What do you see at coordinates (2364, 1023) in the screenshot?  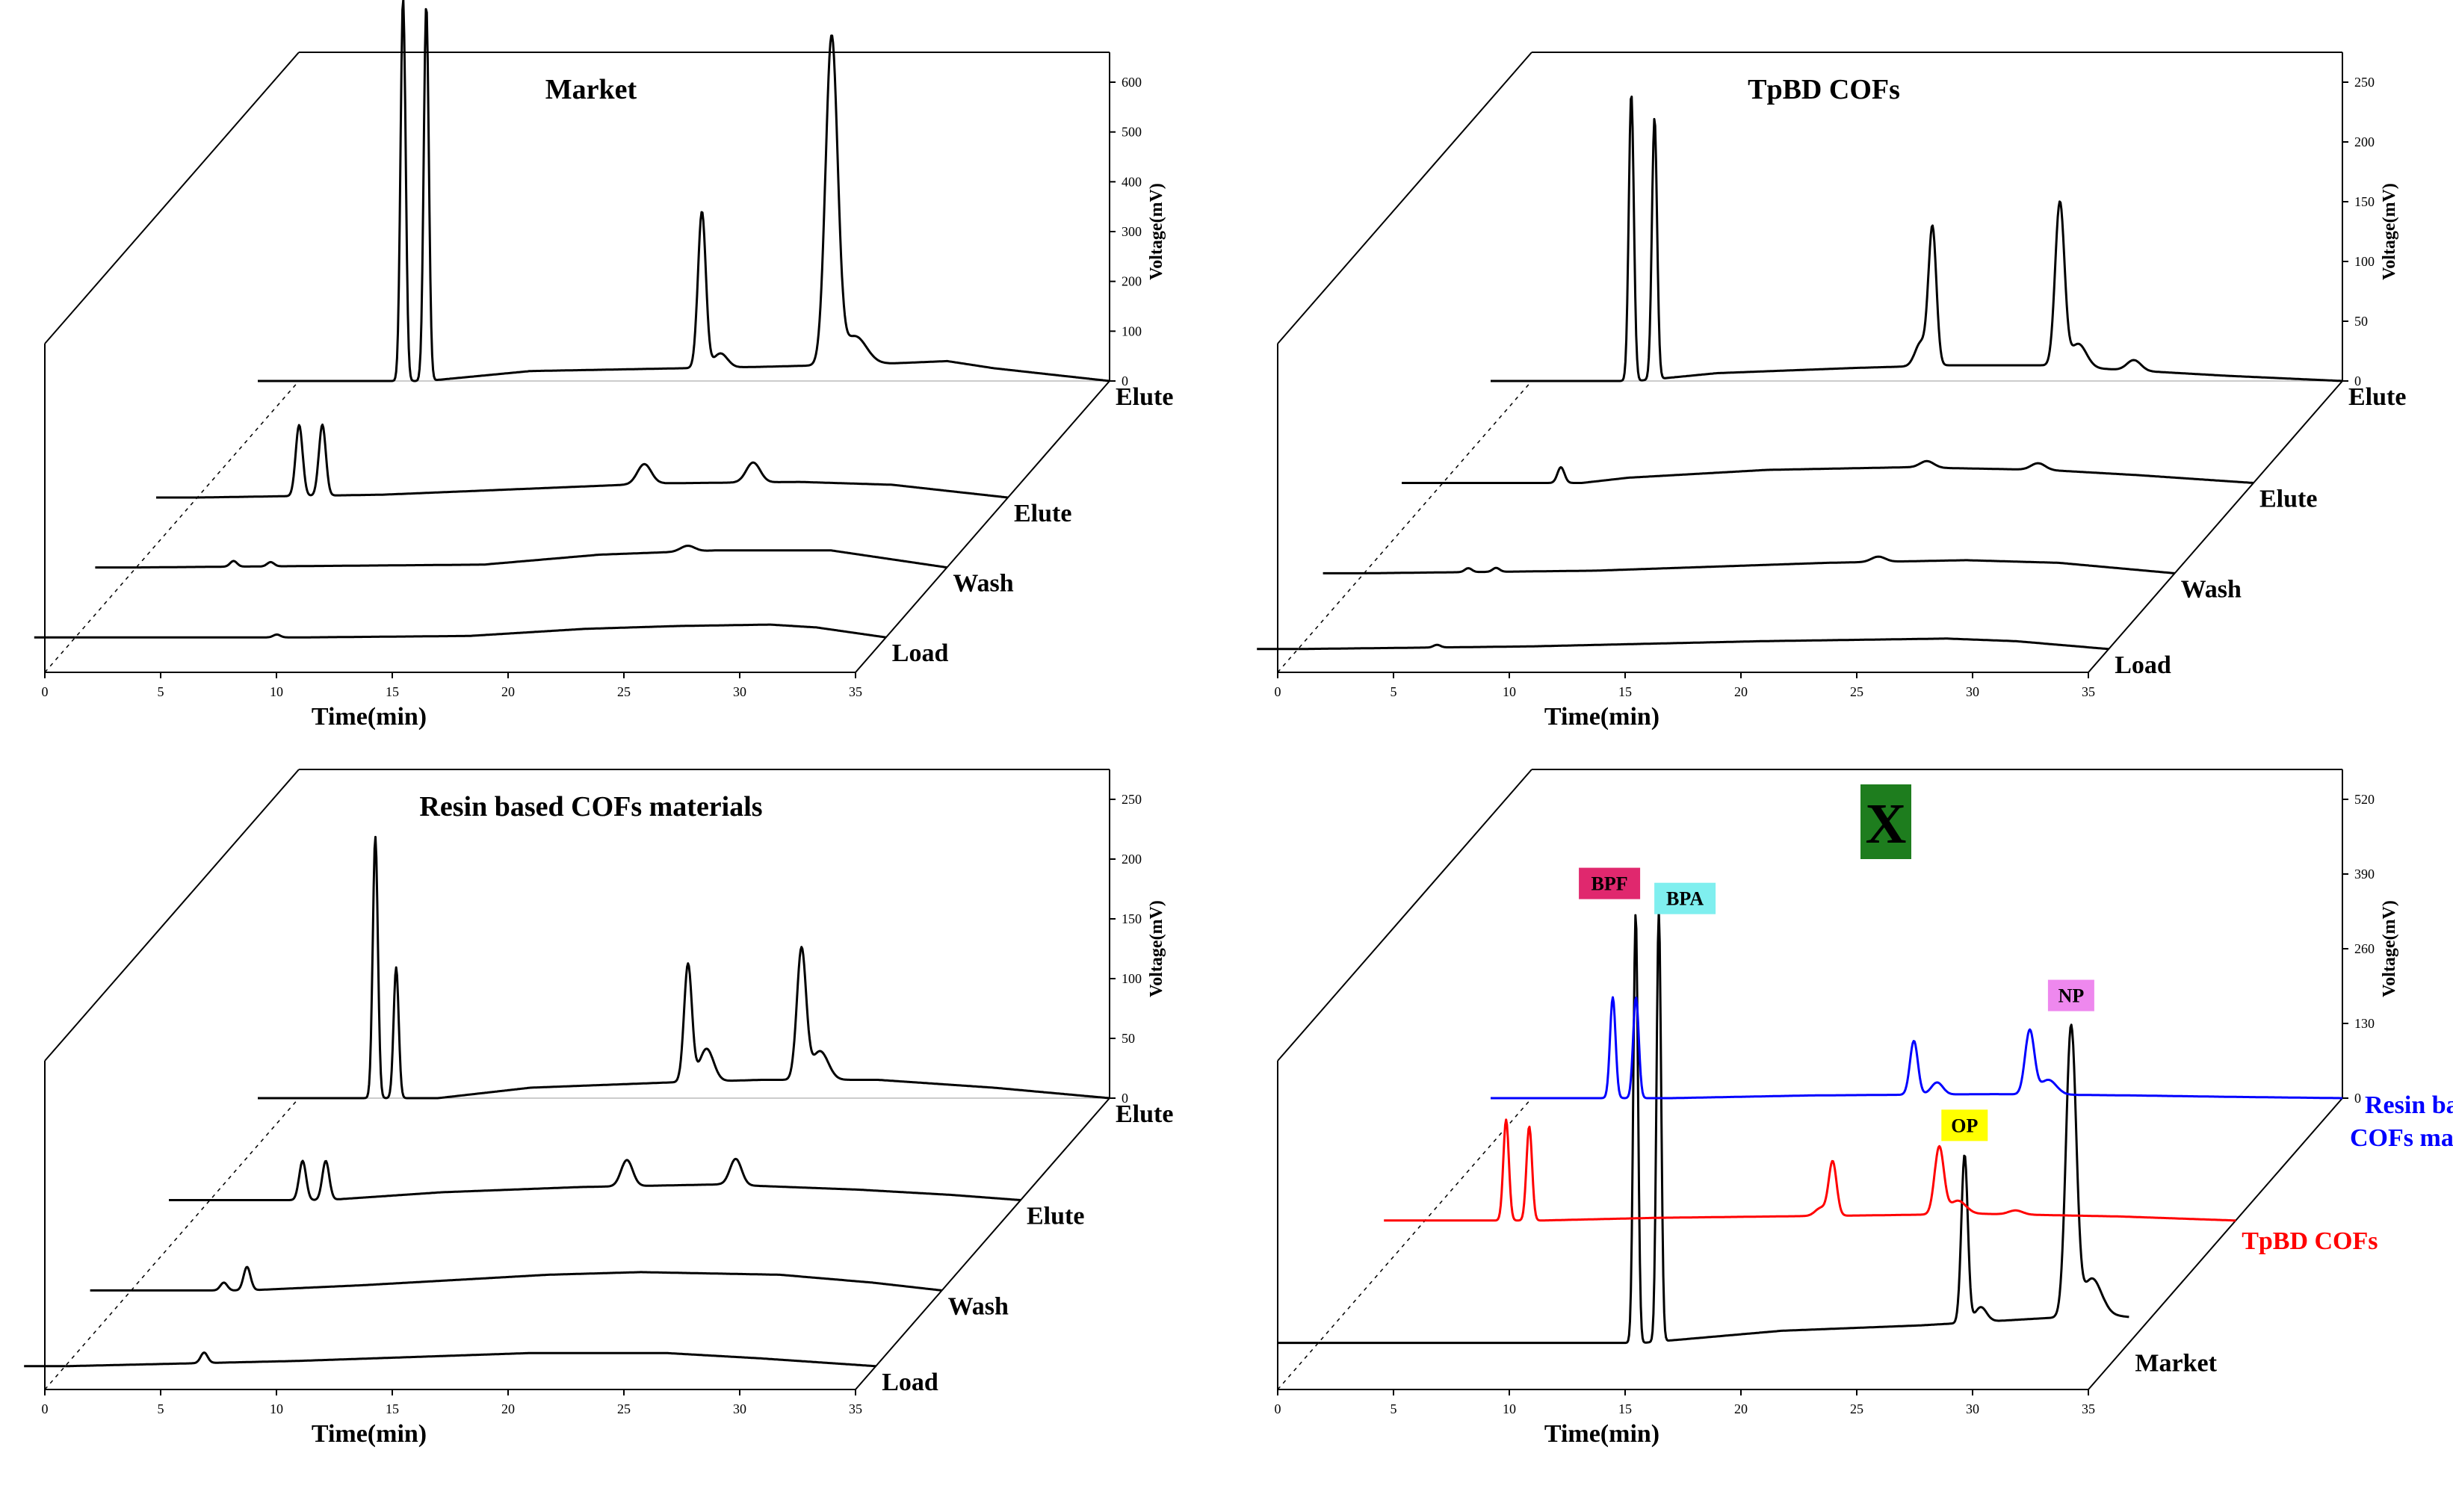 I see `y-tick-label: 130` at bounding box center [2364, 1023].